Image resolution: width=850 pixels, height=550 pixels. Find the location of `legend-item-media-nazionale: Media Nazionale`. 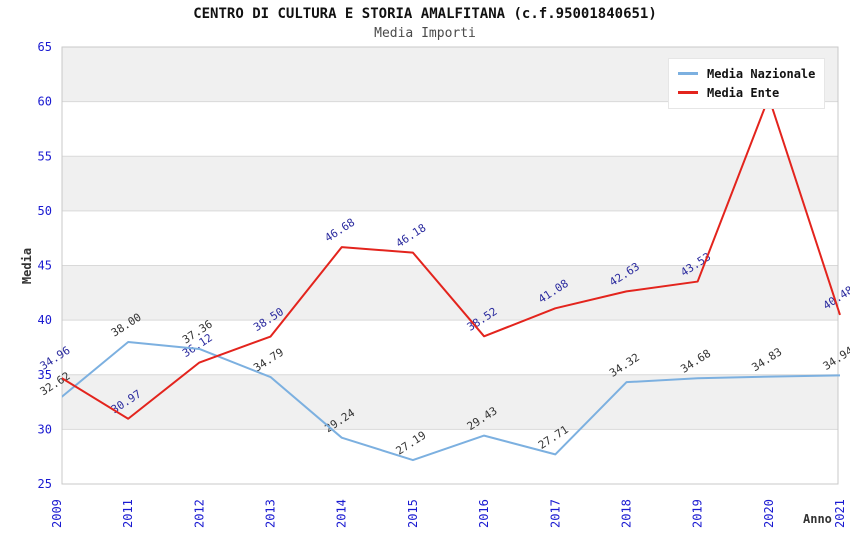

legend-item-media-nazionale: Media Nazionale is located at coordinates (746, 73).